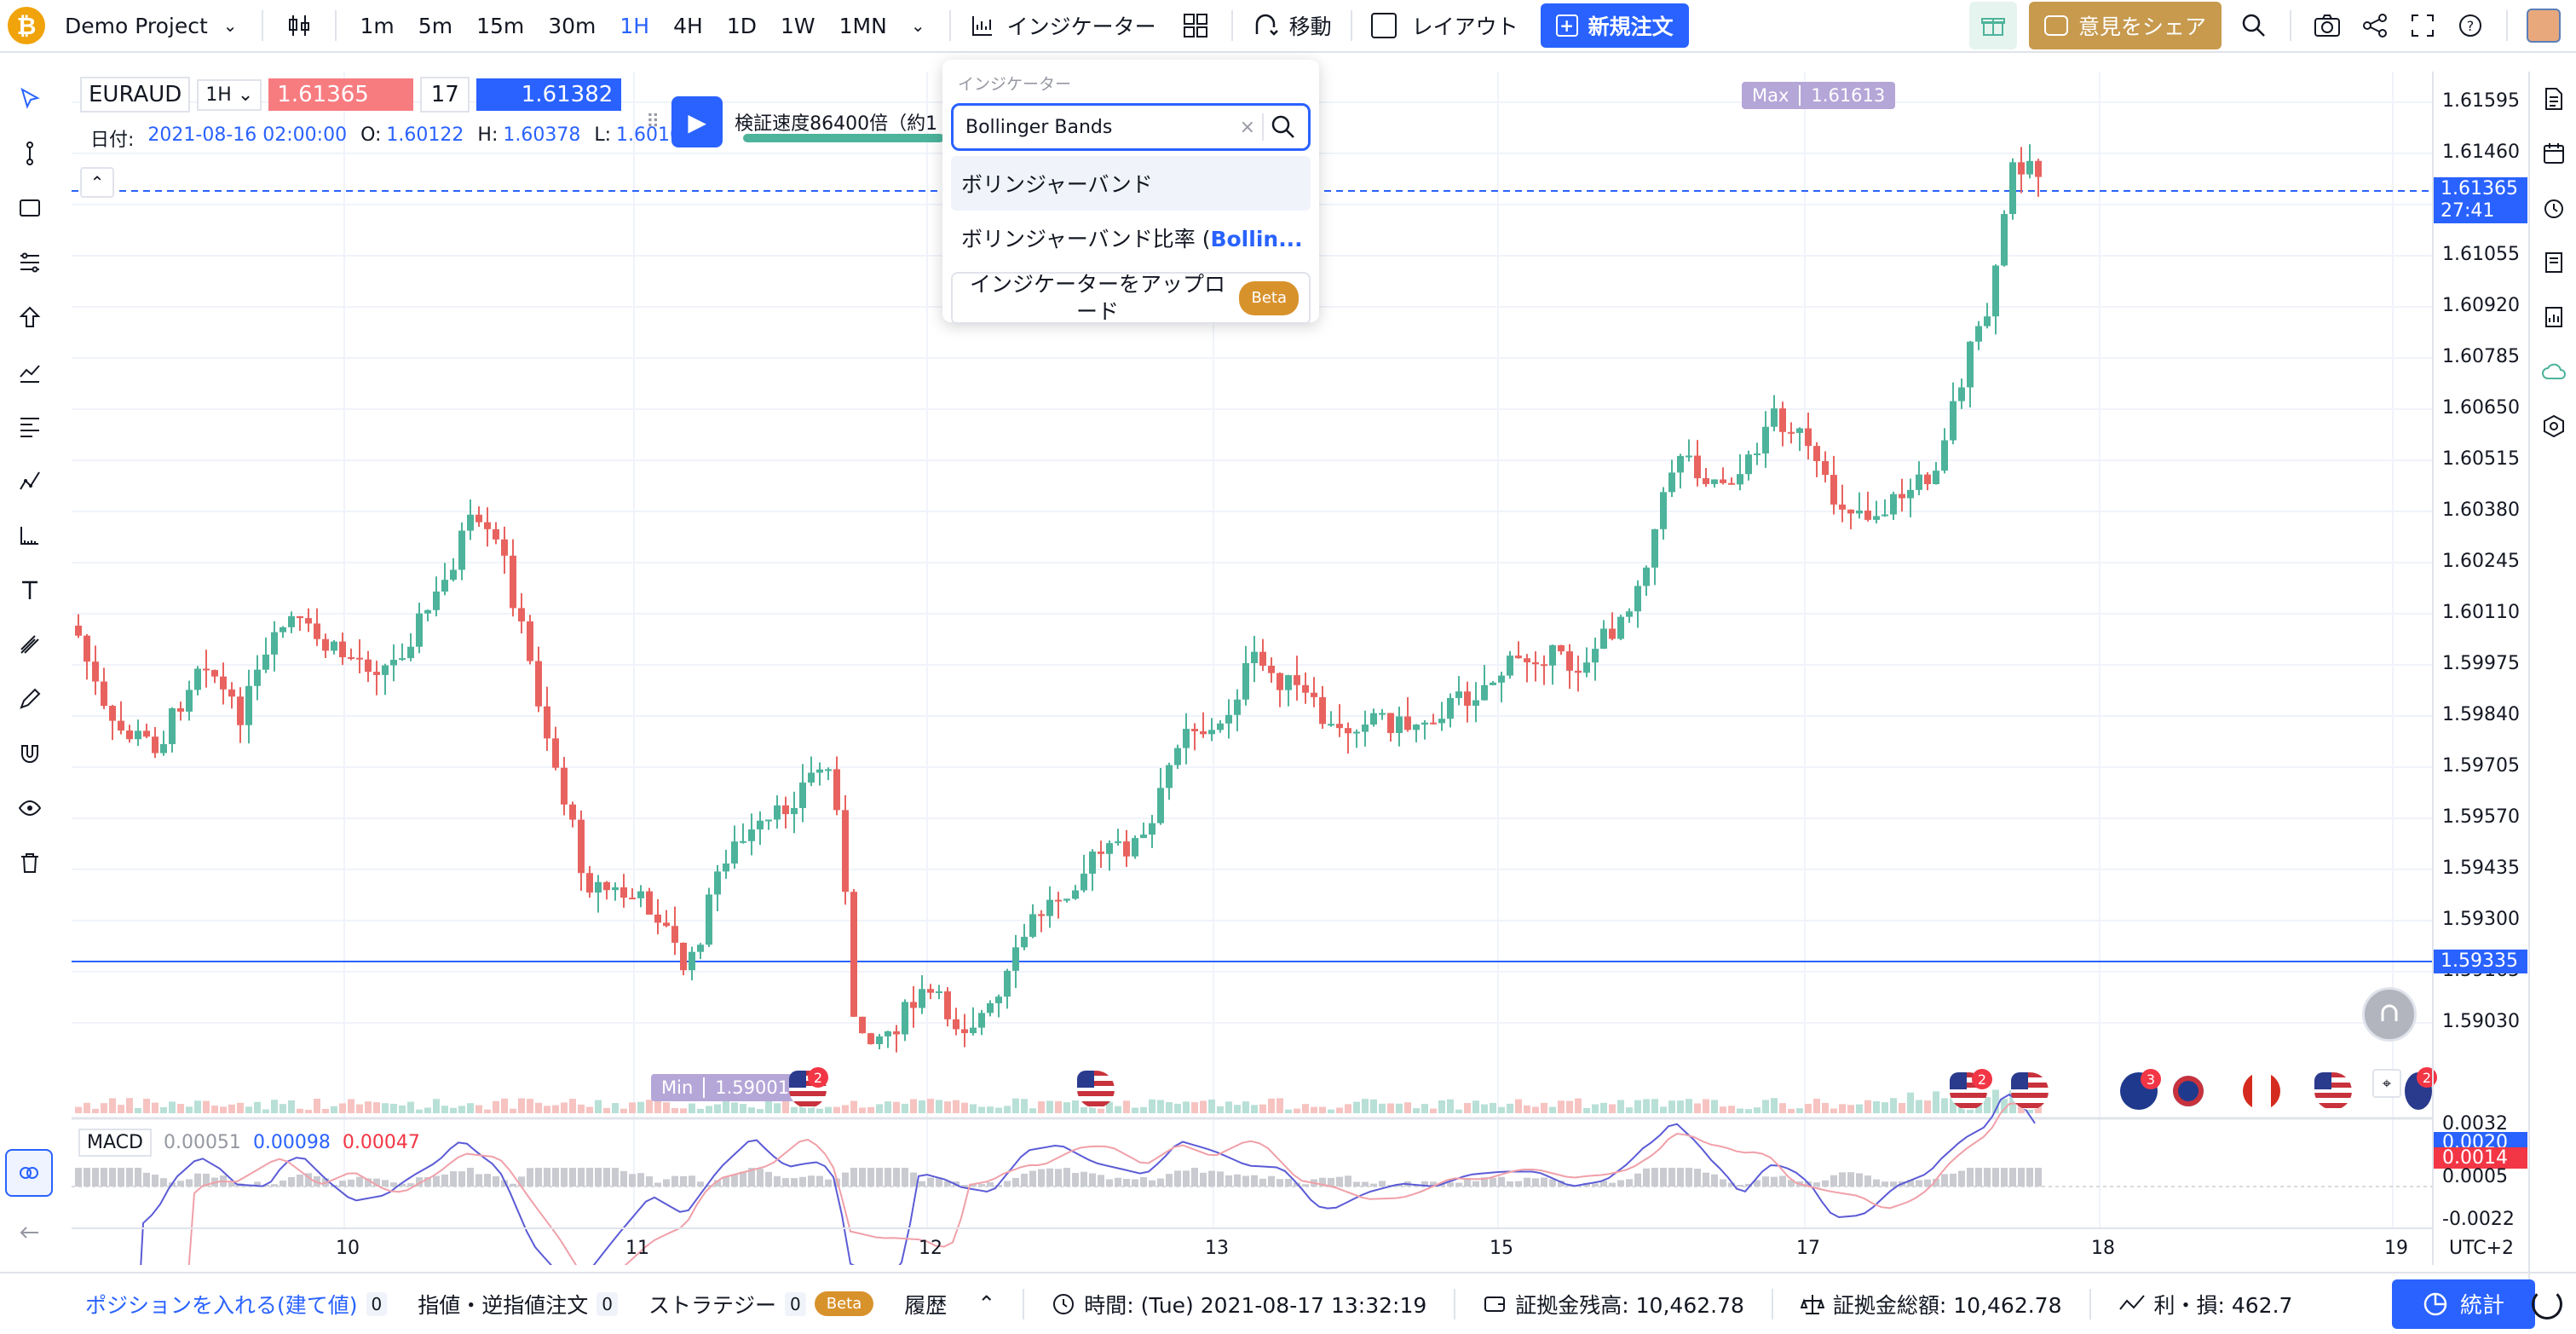 The image size is (2576, 1334). What do you see at coordinates (500, 25) in the screenshot?
I see `interval-15m: 15m` at bounding box center [500, 25].